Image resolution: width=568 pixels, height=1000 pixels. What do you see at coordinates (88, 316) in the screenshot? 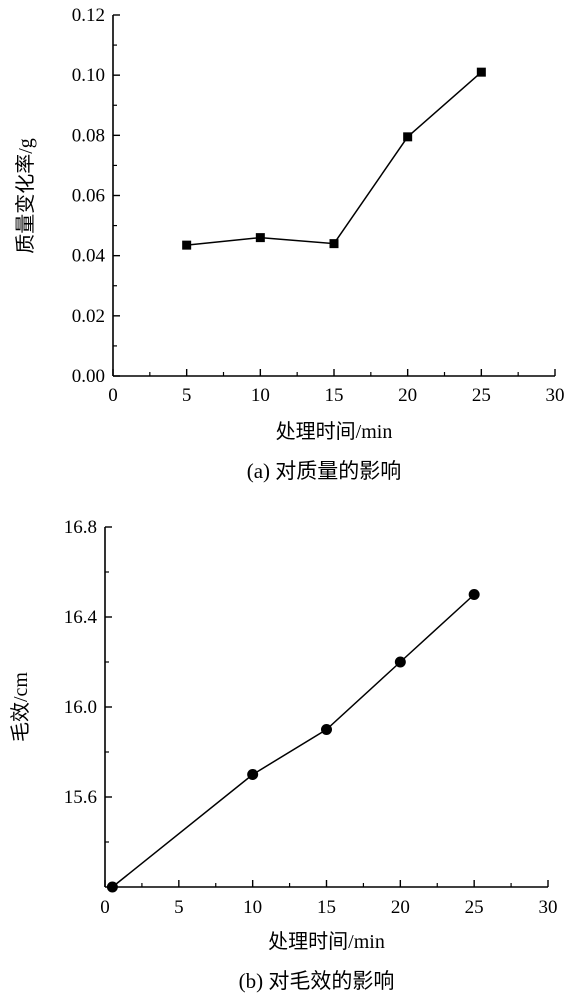
I see `y-tick-label: 0.02` at bounding box center [88, 316].